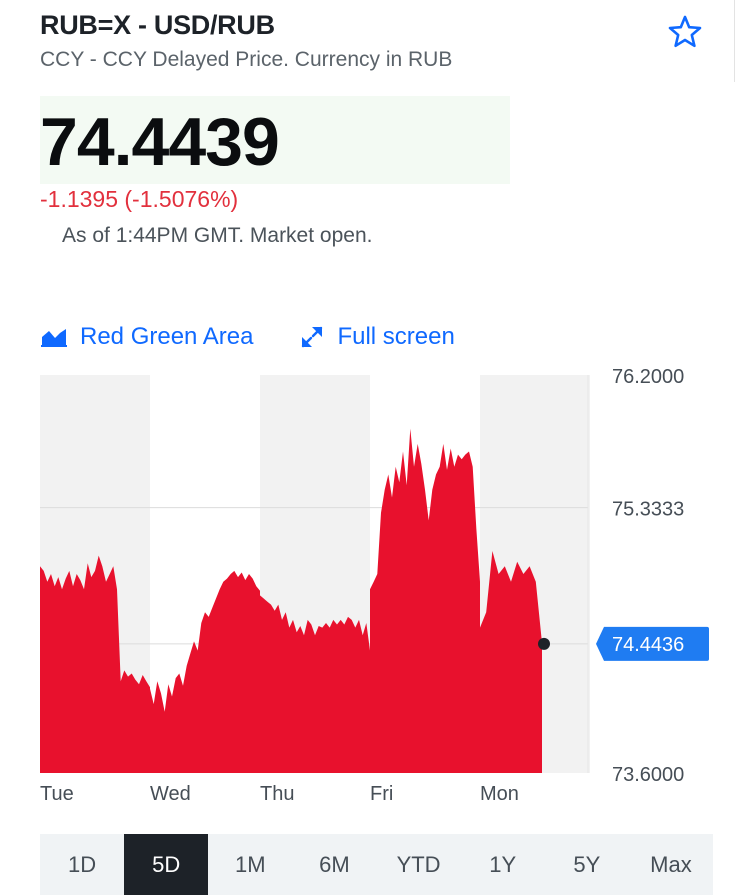  What do you see at coordinates (418, 864) in the screenshot?
I see `range-ytd-button: YTD` at bounding box center [418, 864].